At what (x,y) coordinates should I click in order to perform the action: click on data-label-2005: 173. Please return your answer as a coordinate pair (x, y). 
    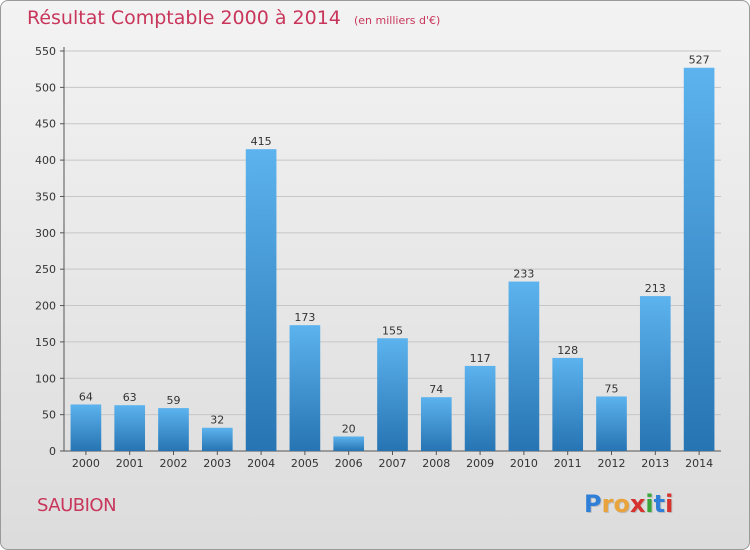
    Looking at the image, I should click on (304, 317).